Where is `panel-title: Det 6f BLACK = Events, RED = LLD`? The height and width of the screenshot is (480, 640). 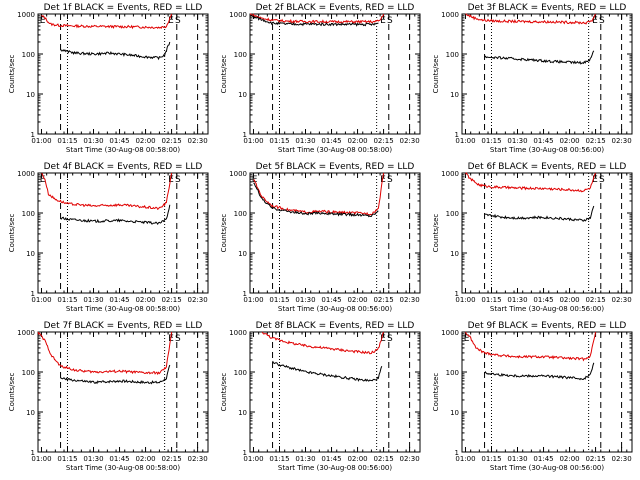
panel-title: Det 6f BLACK = Events, RED = LLD is located at coordinates (547, 167).